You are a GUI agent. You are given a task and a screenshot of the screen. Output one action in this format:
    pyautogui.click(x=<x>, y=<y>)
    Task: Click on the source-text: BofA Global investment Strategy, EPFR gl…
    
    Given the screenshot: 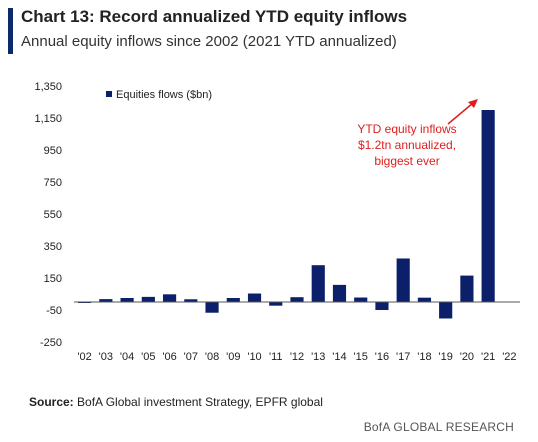 What is the action you would take?
    pyautogui.click(x=198, y=402)
    